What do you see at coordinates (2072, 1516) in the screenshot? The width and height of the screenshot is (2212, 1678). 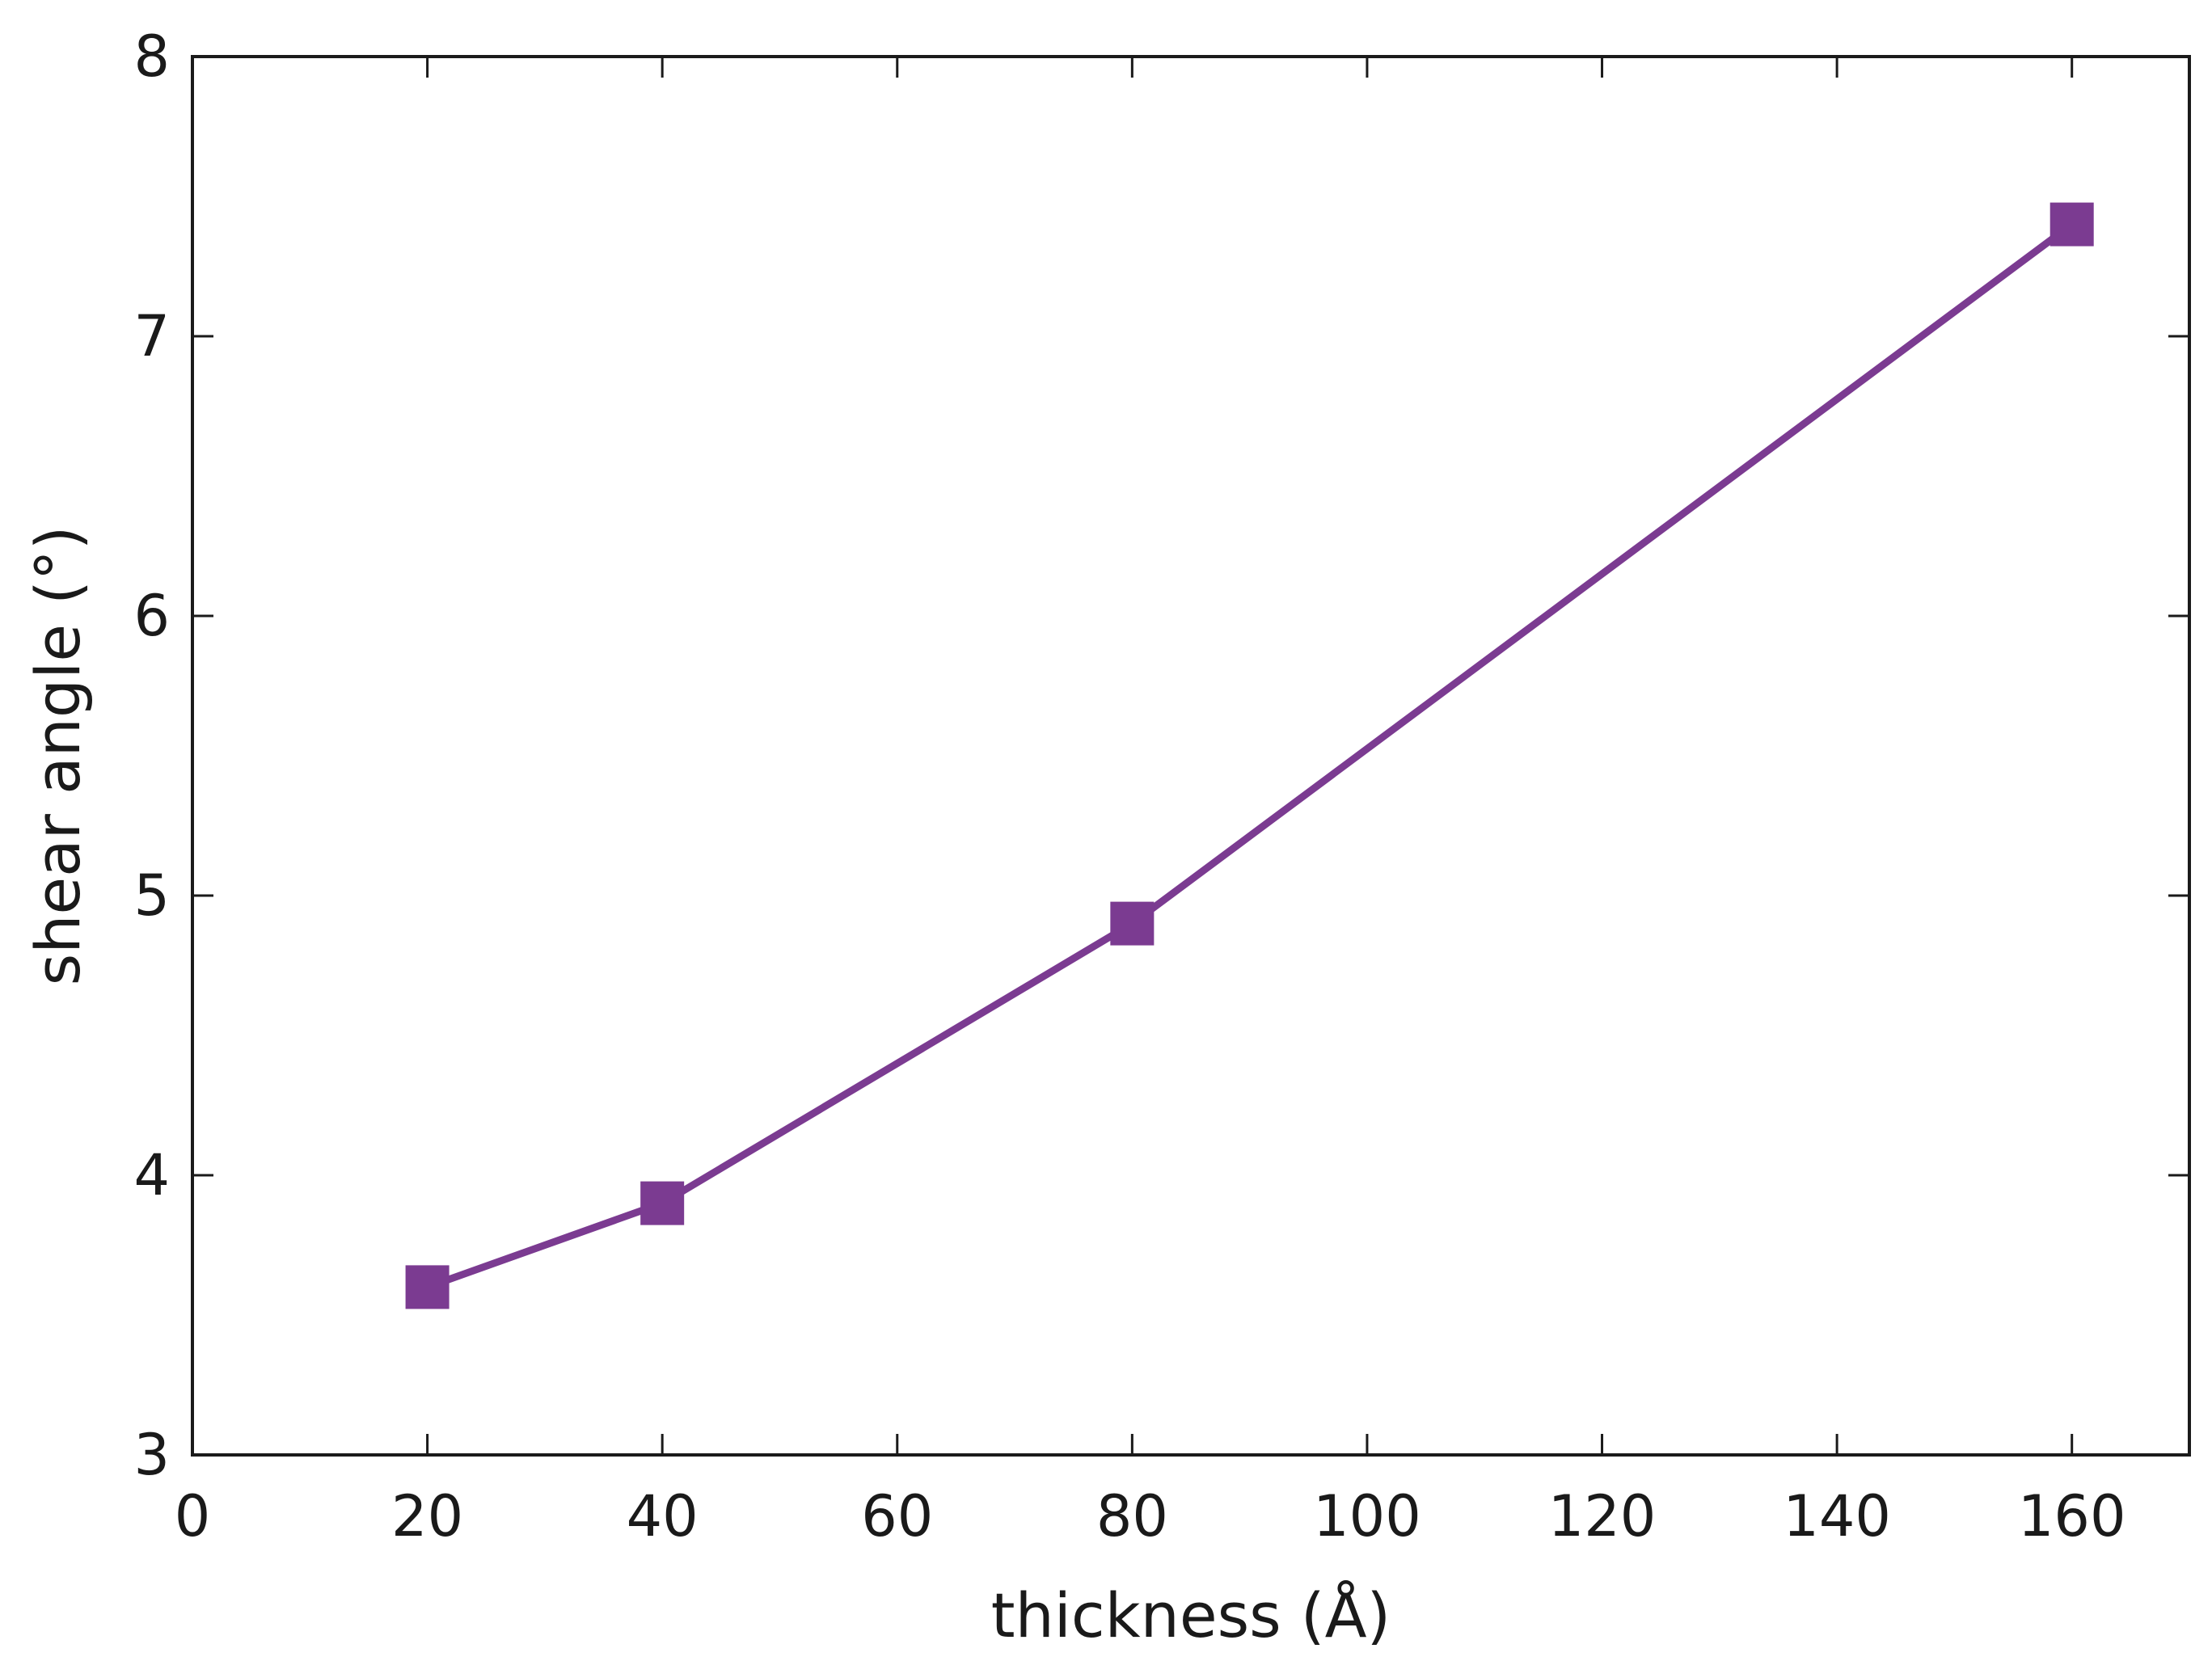 I see `x-tick-label: 160` at bounding box center [2072, 1516].